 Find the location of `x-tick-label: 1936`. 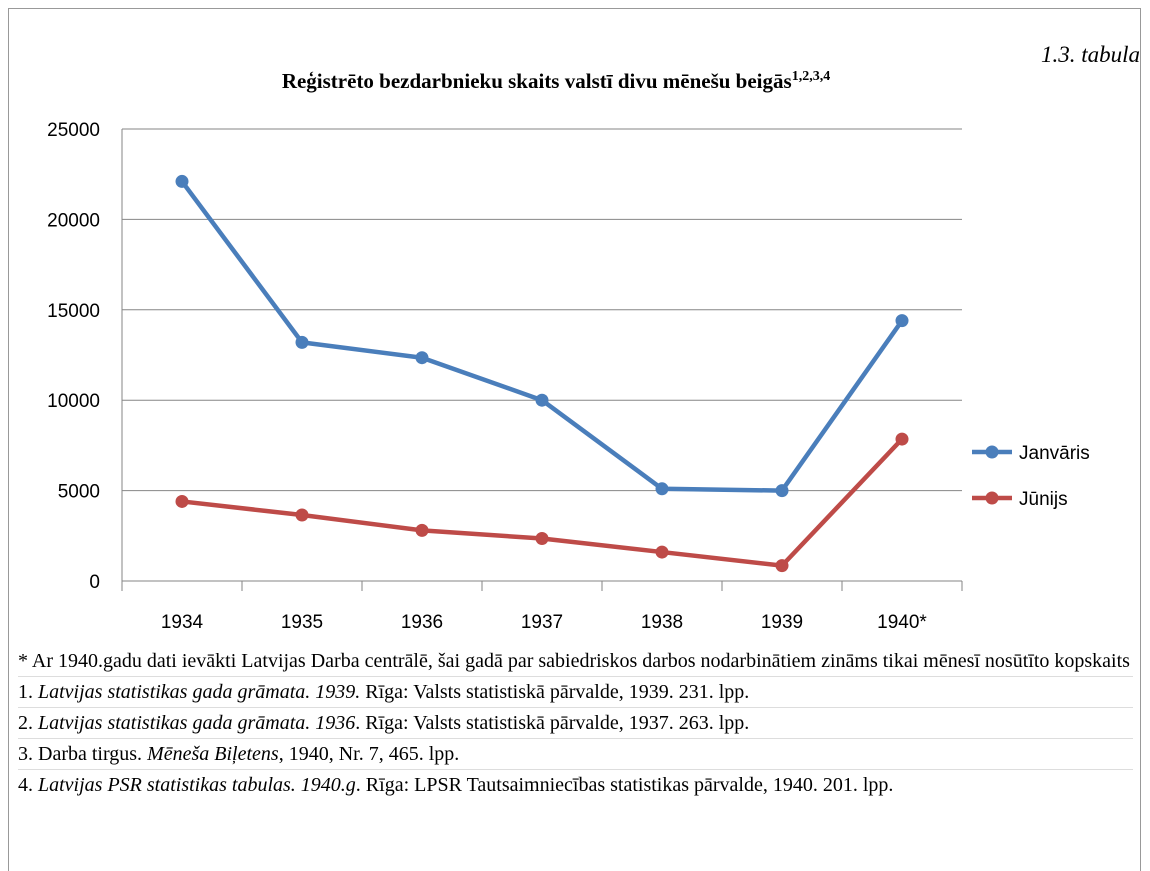

x-tick-label: 1936 is located at coordinates (422, 622).